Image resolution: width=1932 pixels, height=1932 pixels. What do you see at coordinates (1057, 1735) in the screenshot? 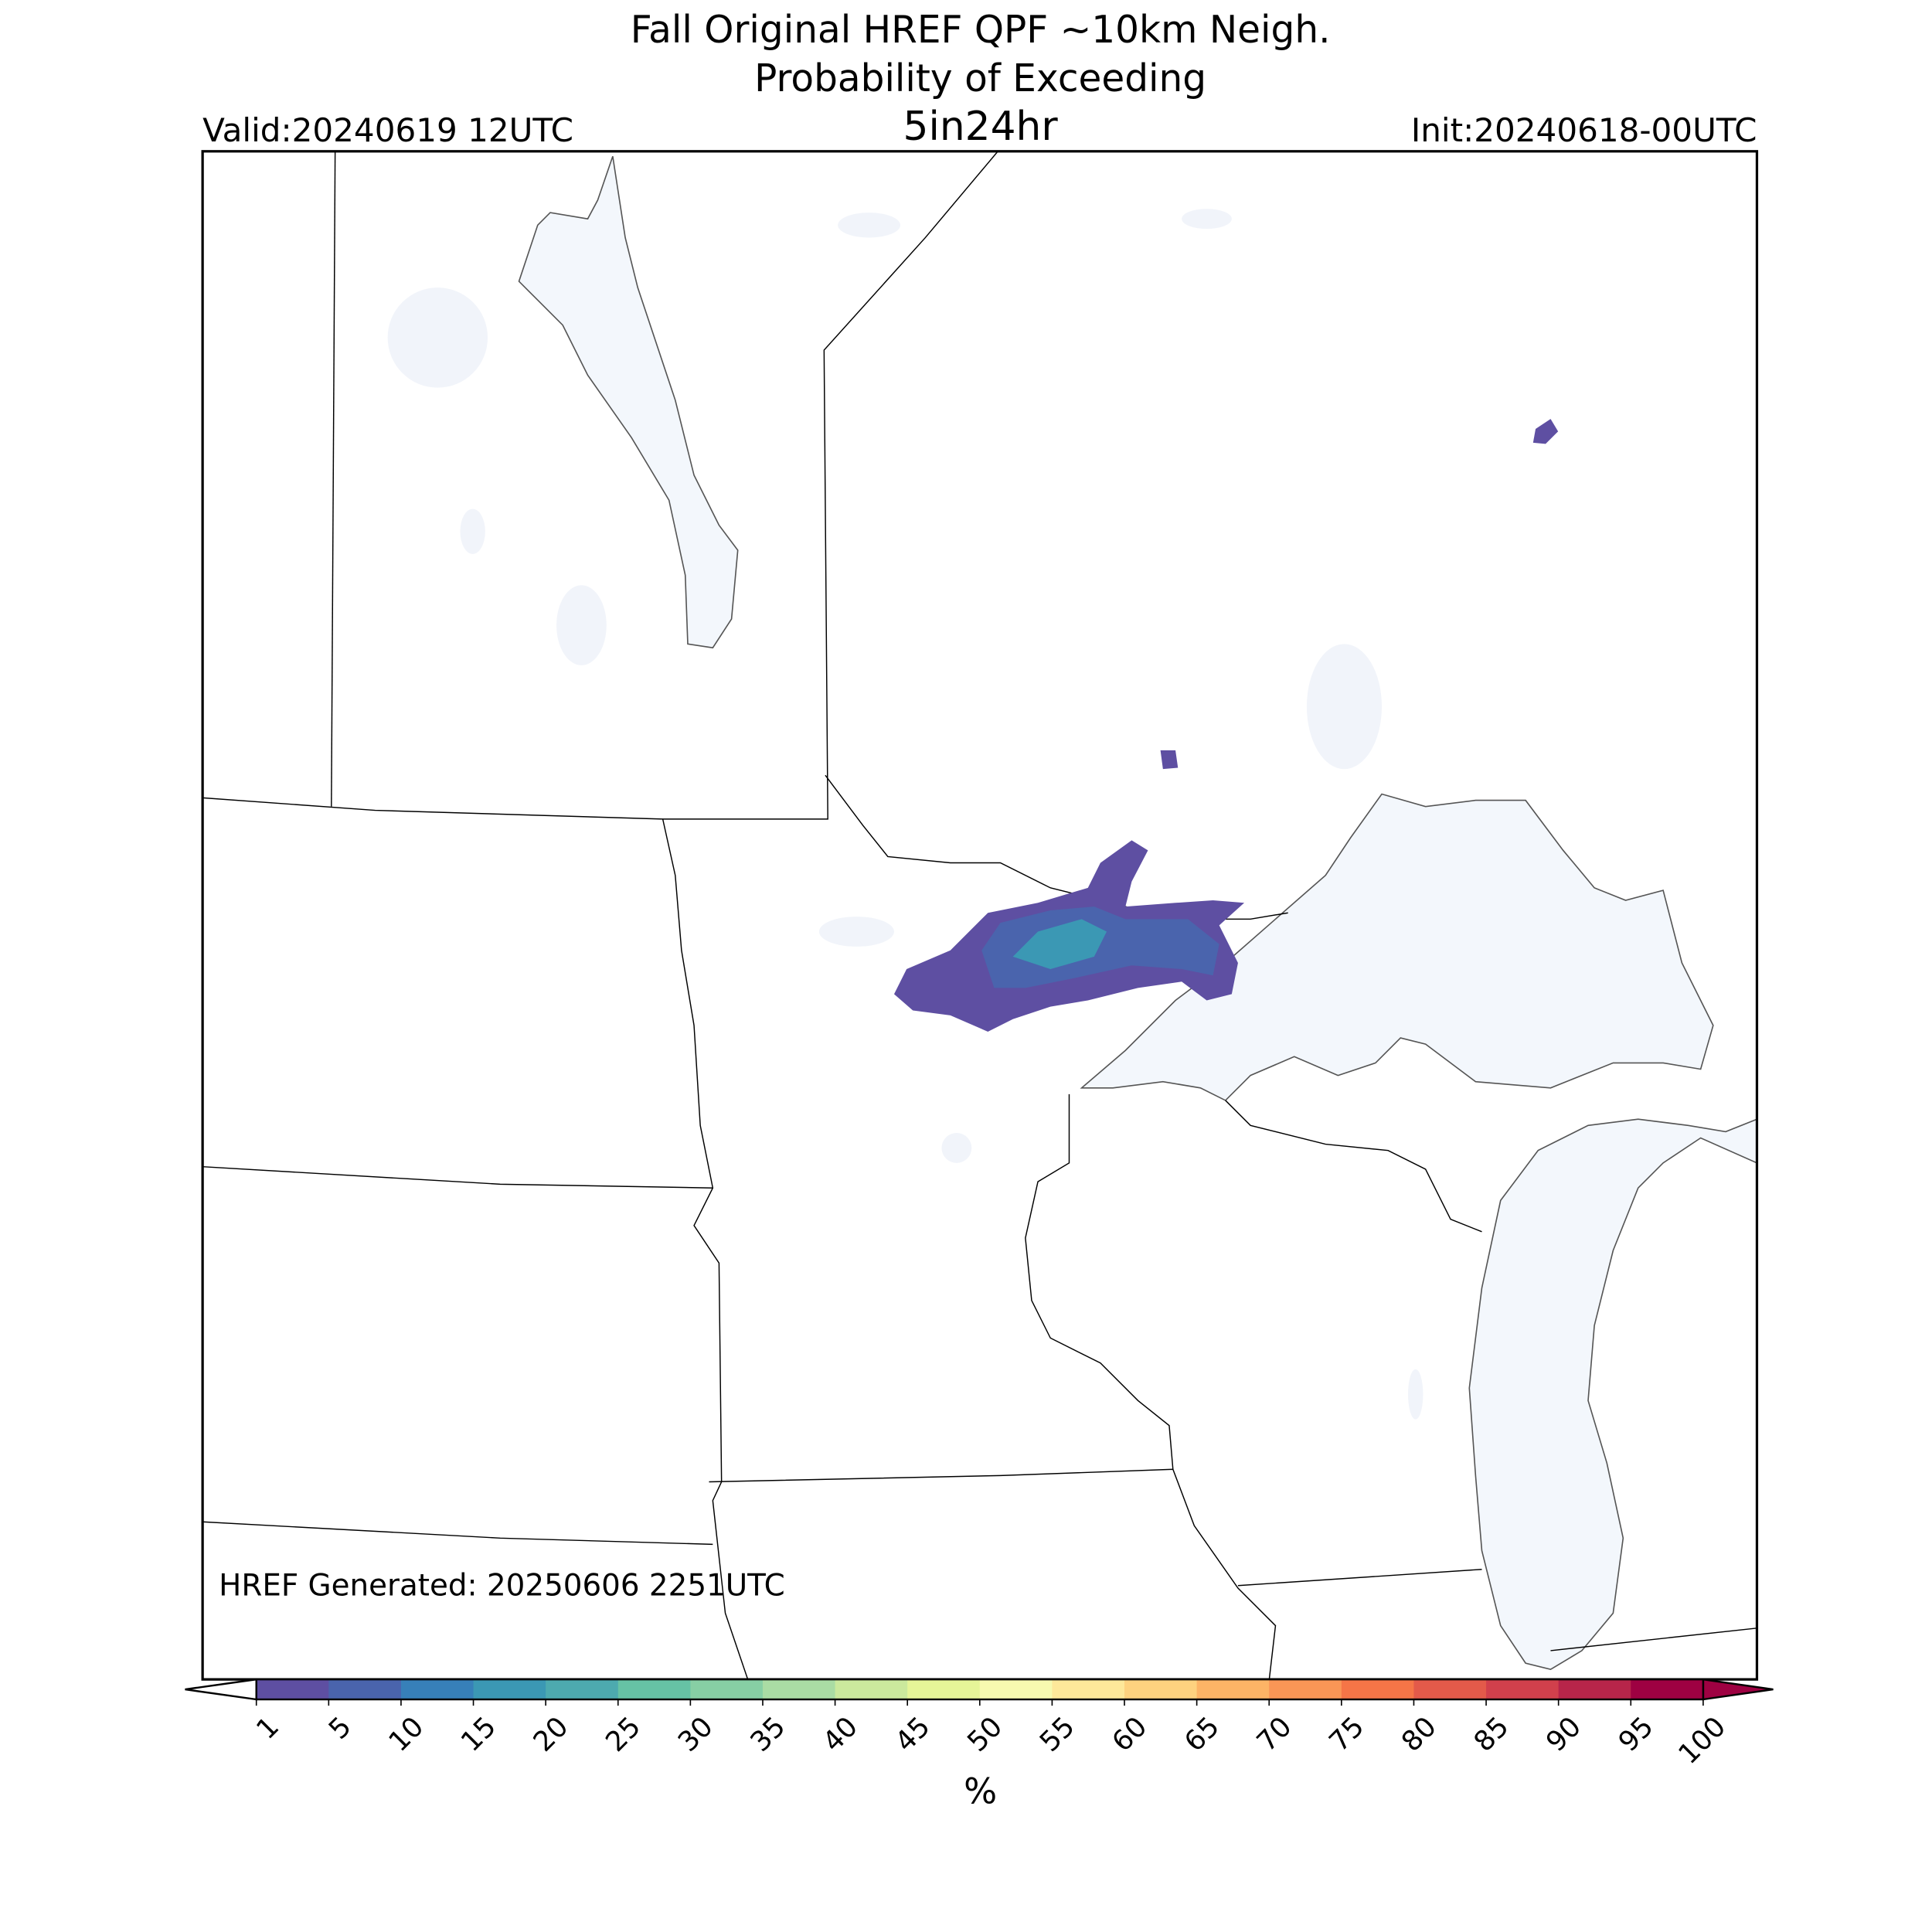
I see `colorbar-tick-label: 55` at bounding box center [1057, 1735].